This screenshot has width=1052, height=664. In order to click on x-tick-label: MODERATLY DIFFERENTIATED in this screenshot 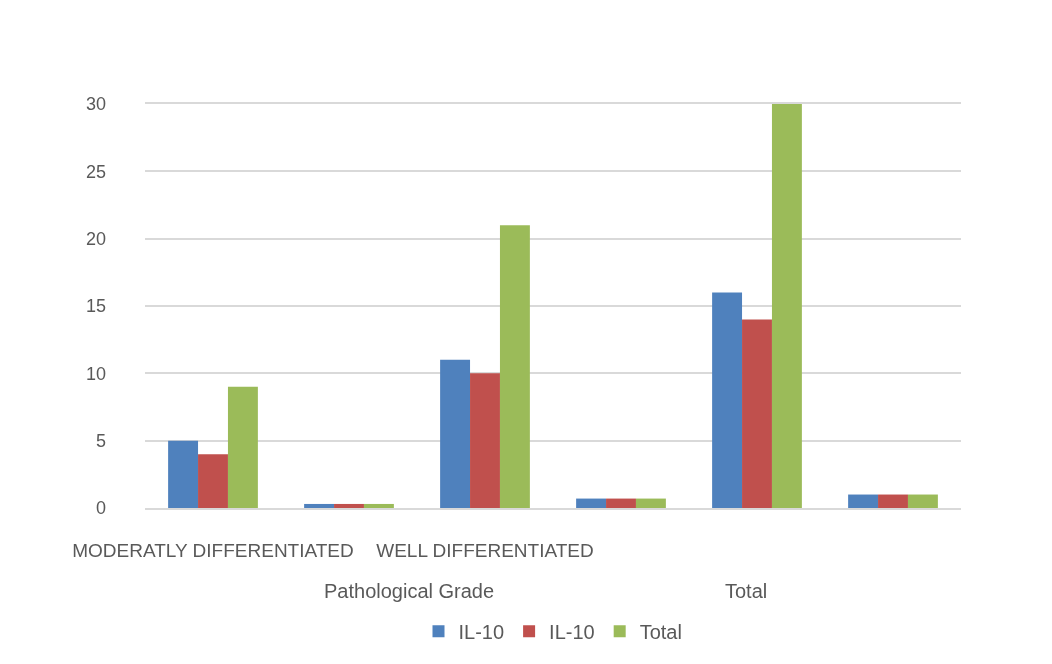, I will do `click(213, 550)`.